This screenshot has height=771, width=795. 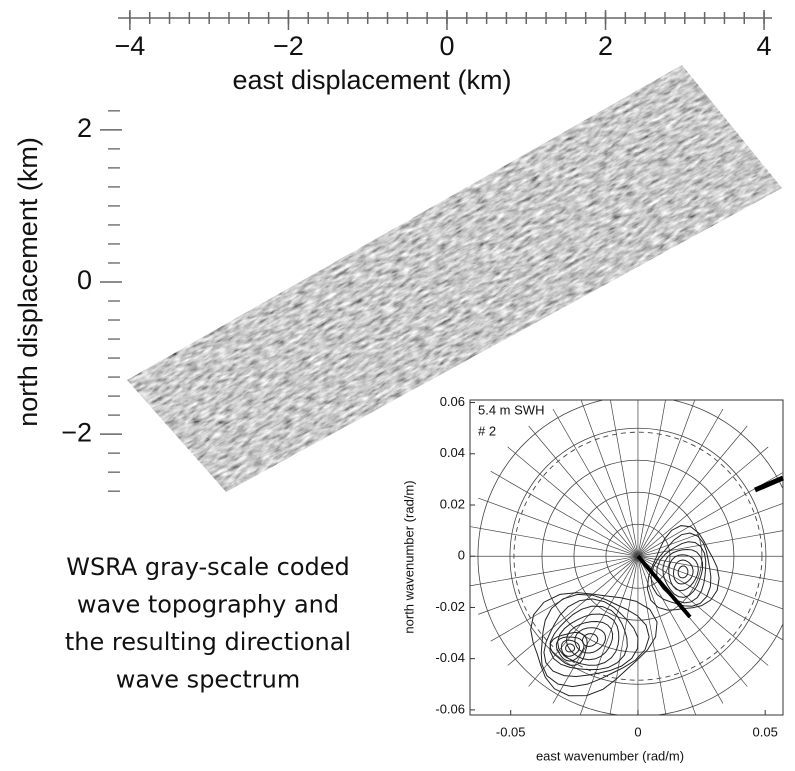 What do you see at coordinates (76, 432) in the screenshot?
I see `y-tick-label: −2` at bounding box center [76, 432].